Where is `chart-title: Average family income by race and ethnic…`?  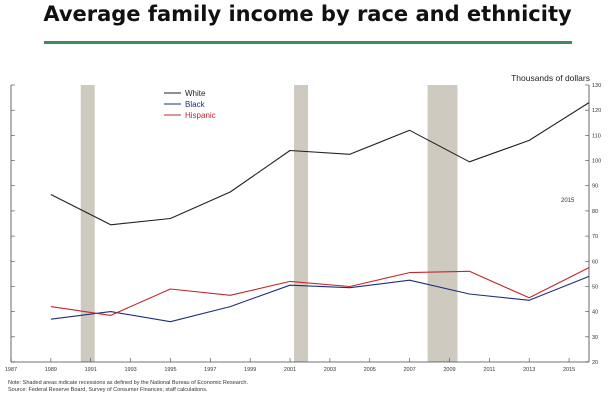
chart-title: Average family income by race and ethnic… is located at coordinates (307, 14).